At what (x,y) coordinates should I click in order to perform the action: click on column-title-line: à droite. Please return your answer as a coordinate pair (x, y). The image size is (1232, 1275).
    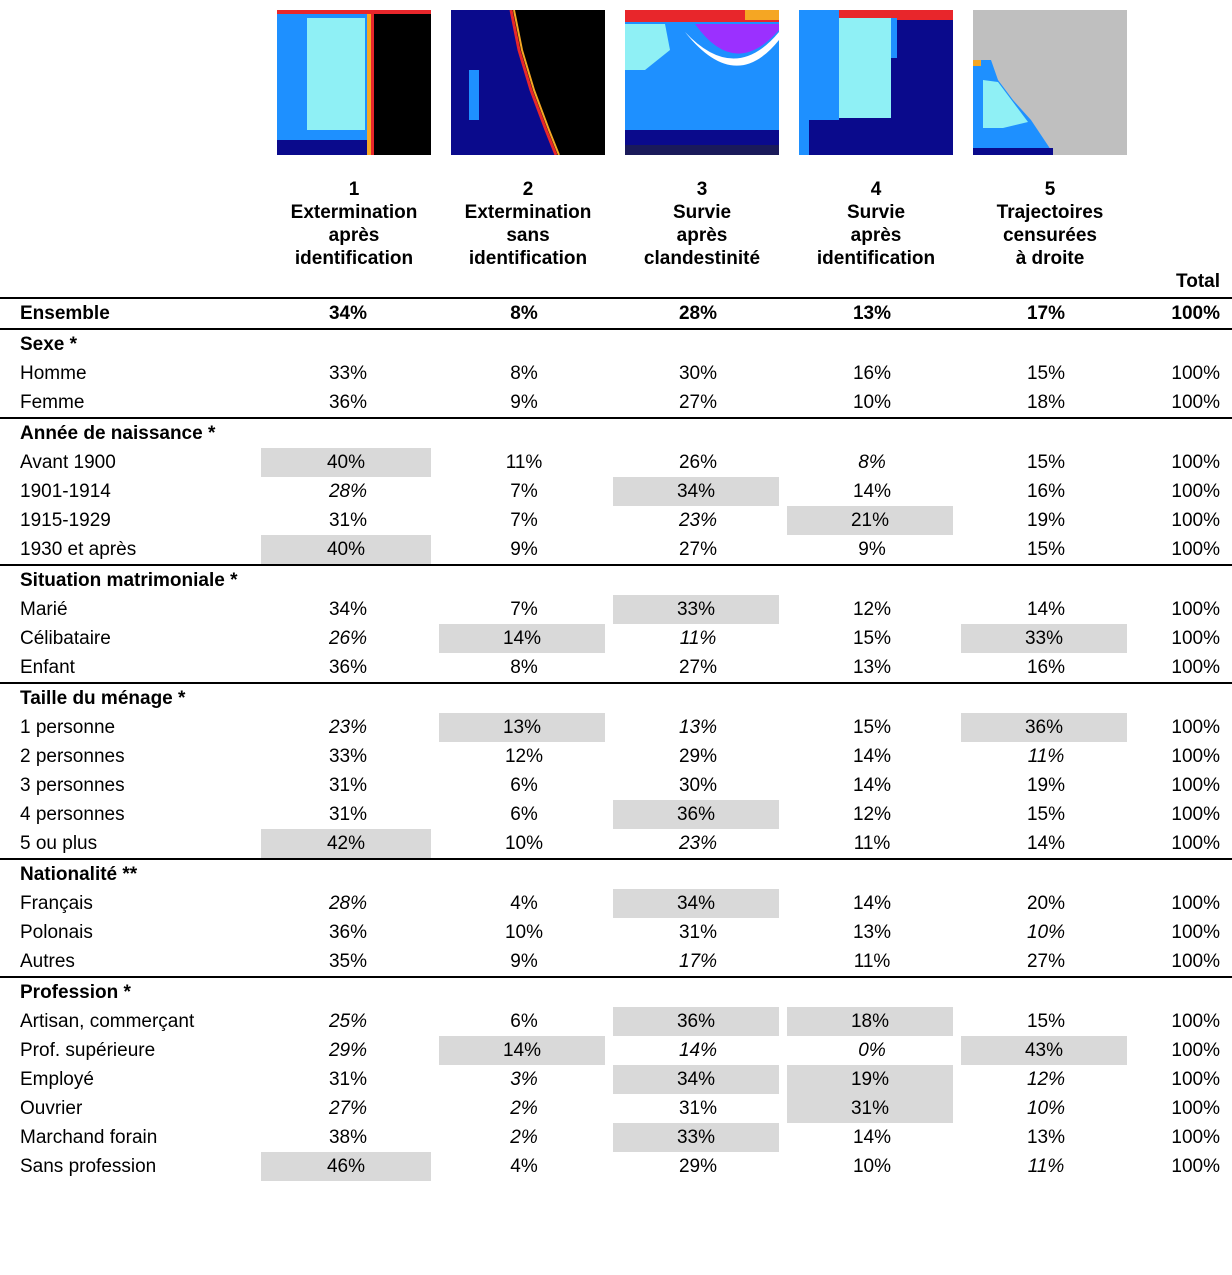
    Looking at the image, I should click on (1050, 258).